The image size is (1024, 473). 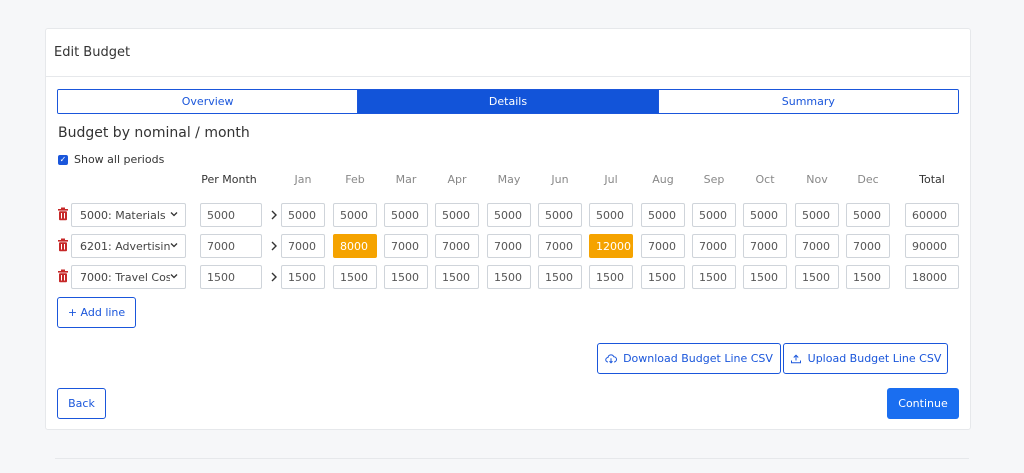 I want to click on month-input-oct: 5000, so click(x=765, y=215).